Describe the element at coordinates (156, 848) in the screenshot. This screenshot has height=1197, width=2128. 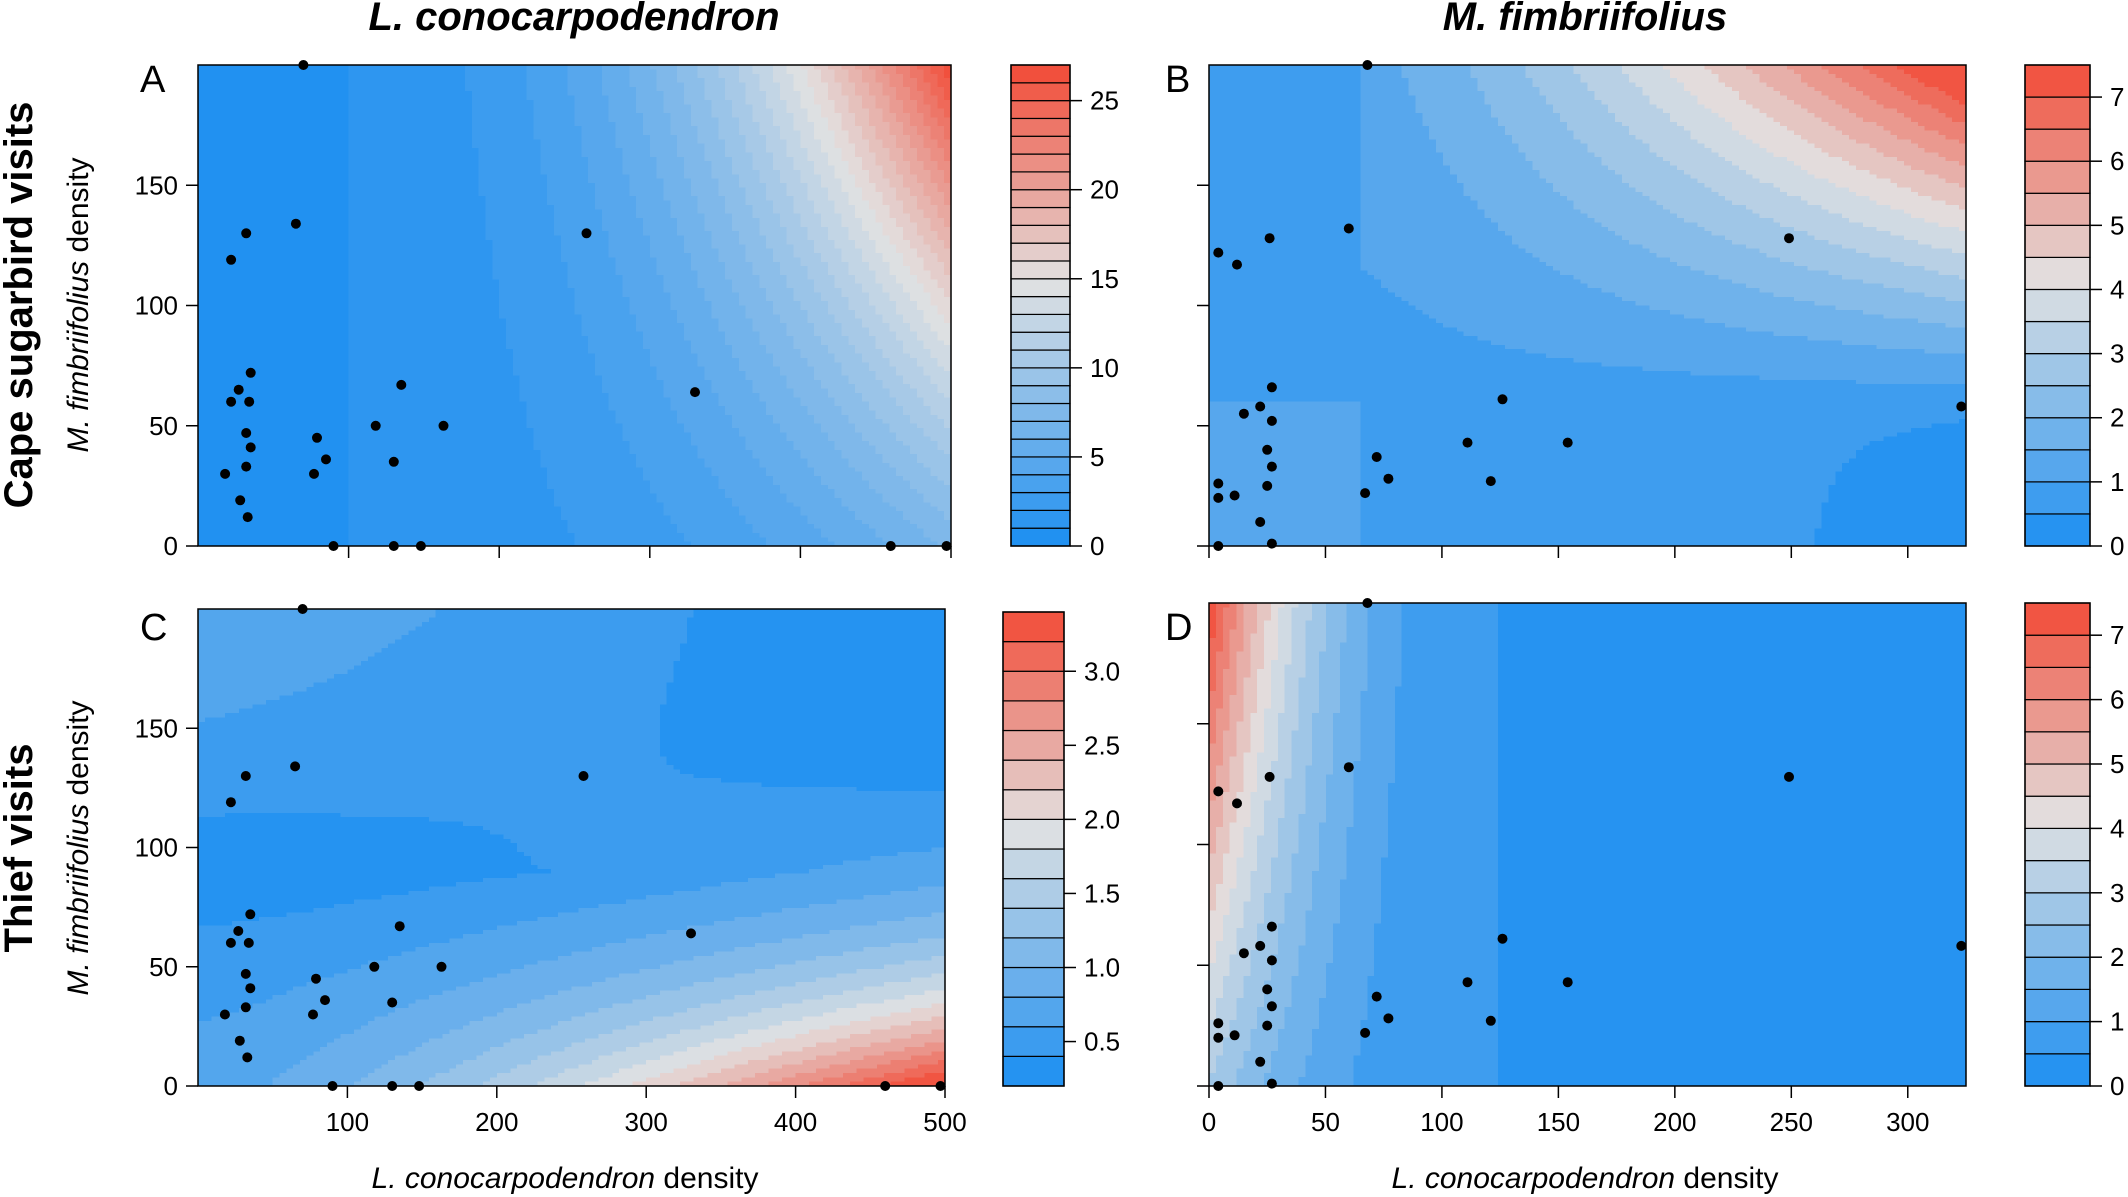
I see `y-tick-label: 100` at that location.